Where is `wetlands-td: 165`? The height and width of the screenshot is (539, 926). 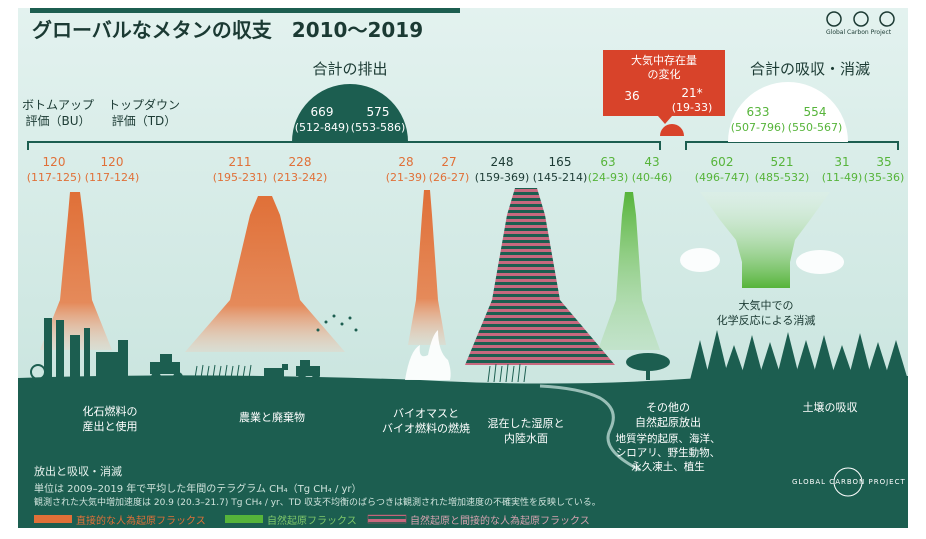 wetlands-td: 165 is located at coordinates (560, 162).